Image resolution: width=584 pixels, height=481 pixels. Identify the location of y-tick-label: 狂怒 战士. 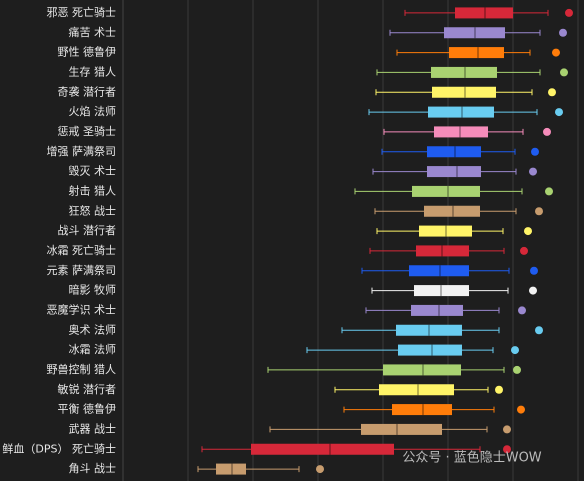
(93, 210).